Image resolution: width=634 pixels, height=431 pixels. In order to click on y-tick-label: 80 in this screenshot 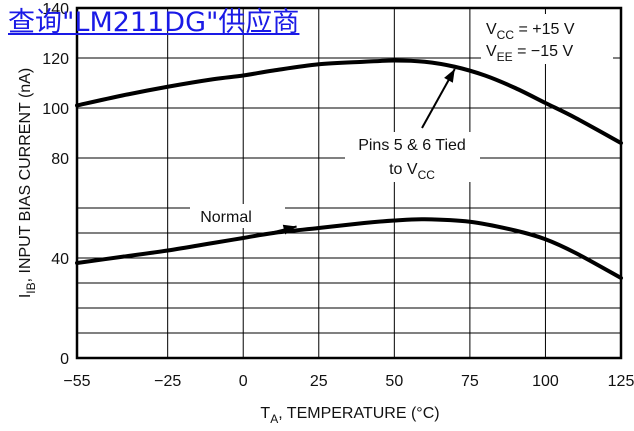, I will do `click(60, 159)`.